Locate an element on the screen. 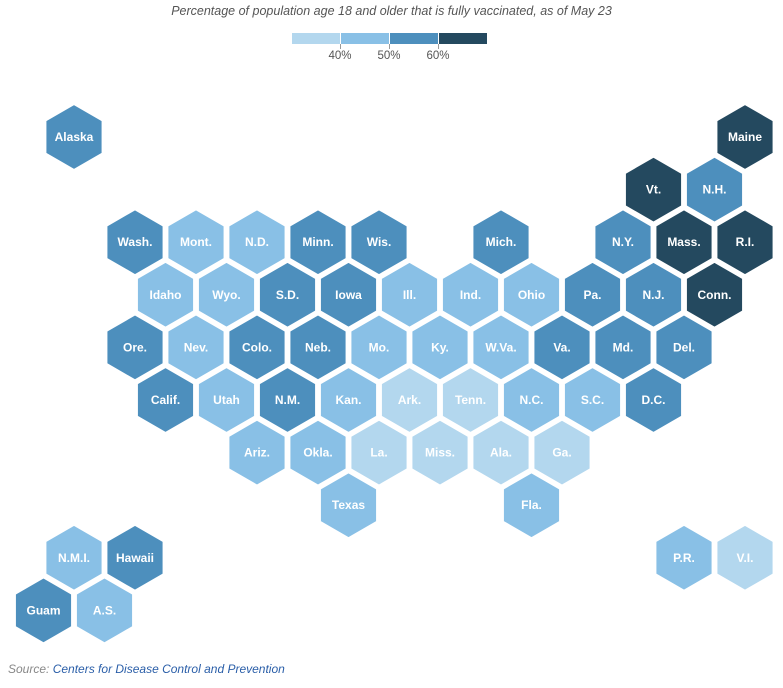 The height and width of the screenshot is (688, 783). state-hex-n-j: N.J. is located at coordinates (653, 294).